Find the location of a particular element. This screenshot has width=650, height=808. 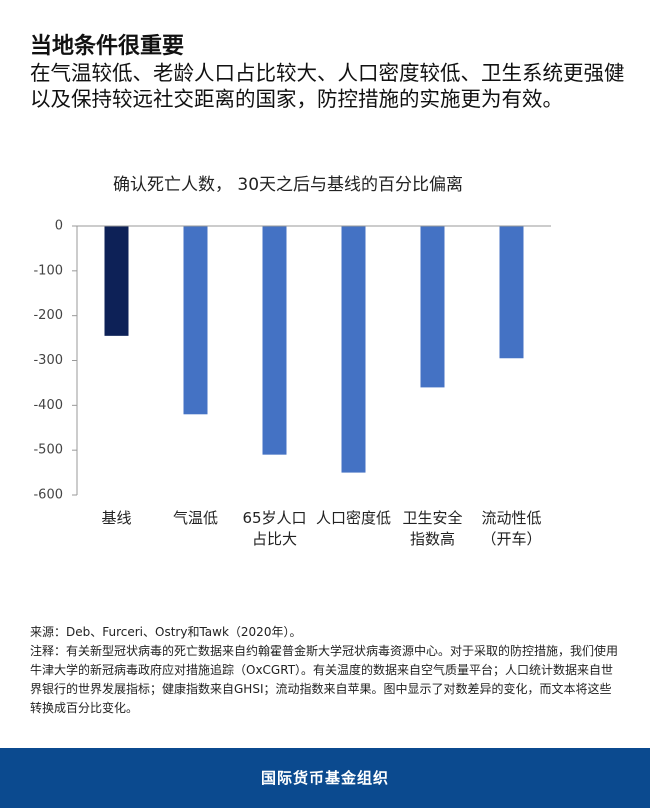

footer: 国际货币基金组织 is located at coordinates (325, 778).